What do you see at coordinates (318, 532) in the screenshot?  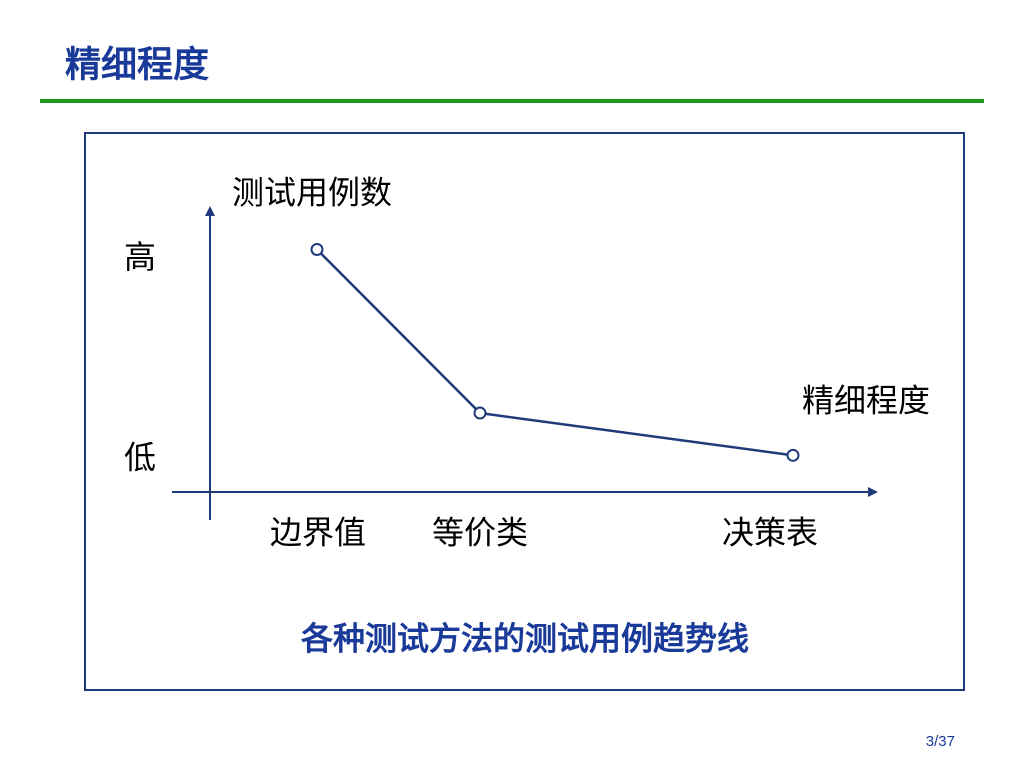 I see `x-tick-label: 边界值` at bounding box center [318, 532].